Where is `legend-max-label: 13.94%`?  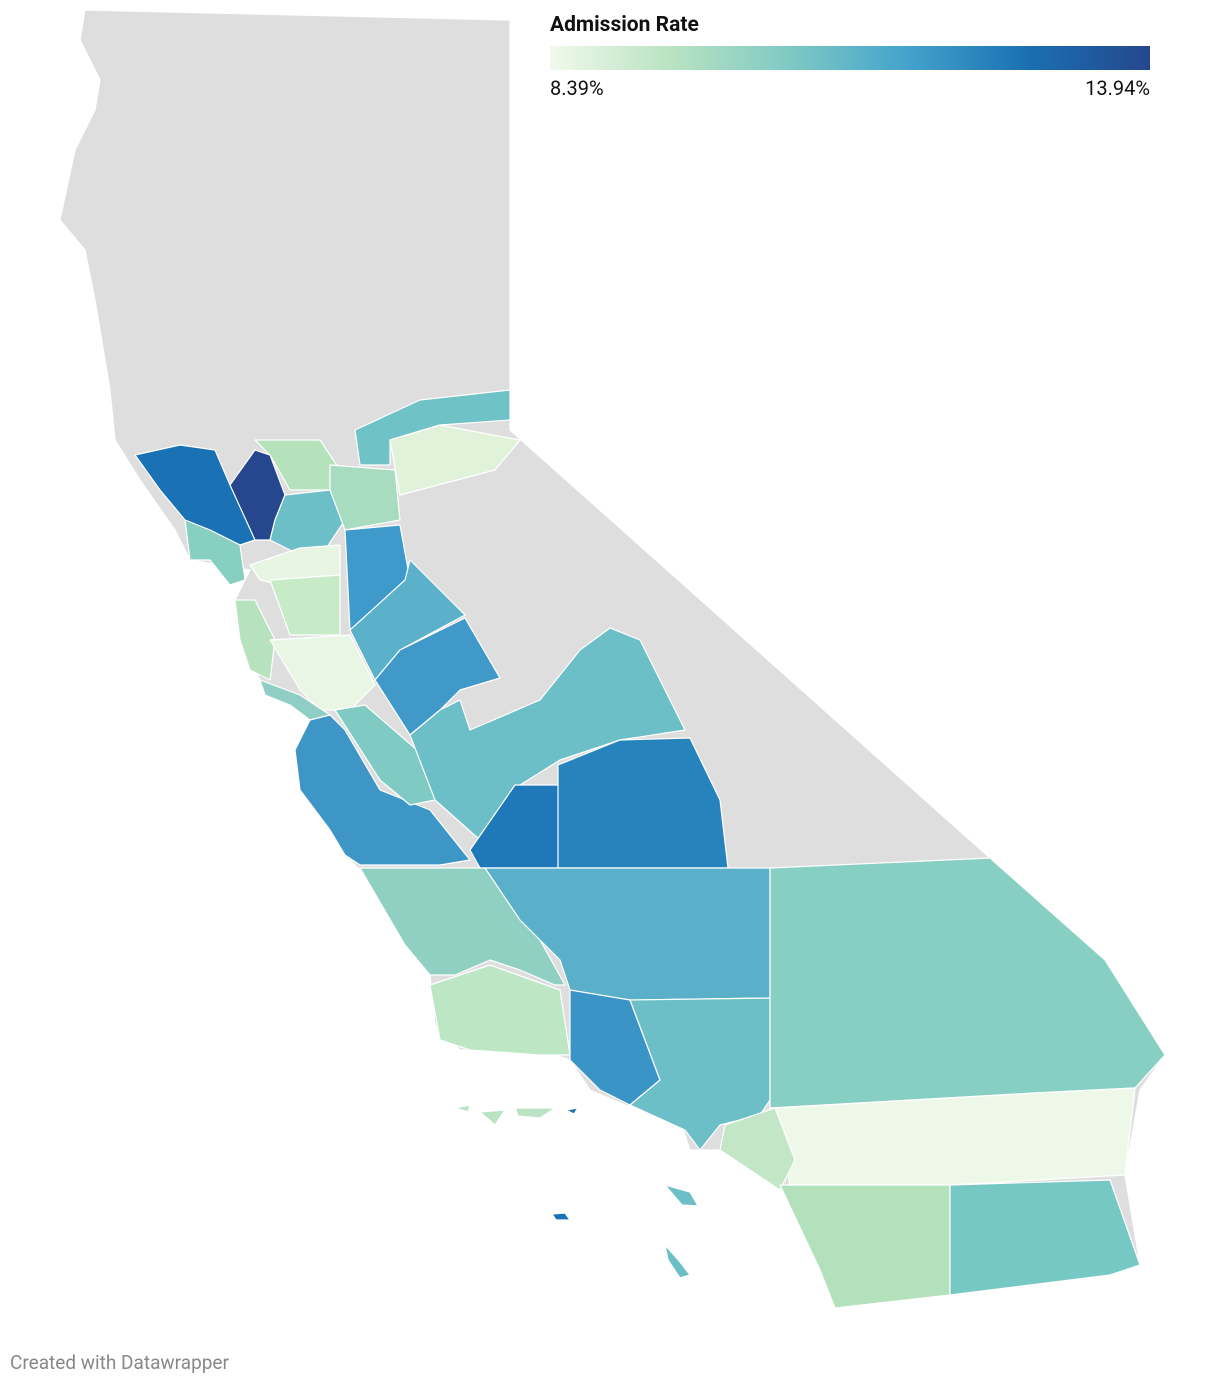
legend-max-label: 13.94% is located at coordinates (1117, 88).